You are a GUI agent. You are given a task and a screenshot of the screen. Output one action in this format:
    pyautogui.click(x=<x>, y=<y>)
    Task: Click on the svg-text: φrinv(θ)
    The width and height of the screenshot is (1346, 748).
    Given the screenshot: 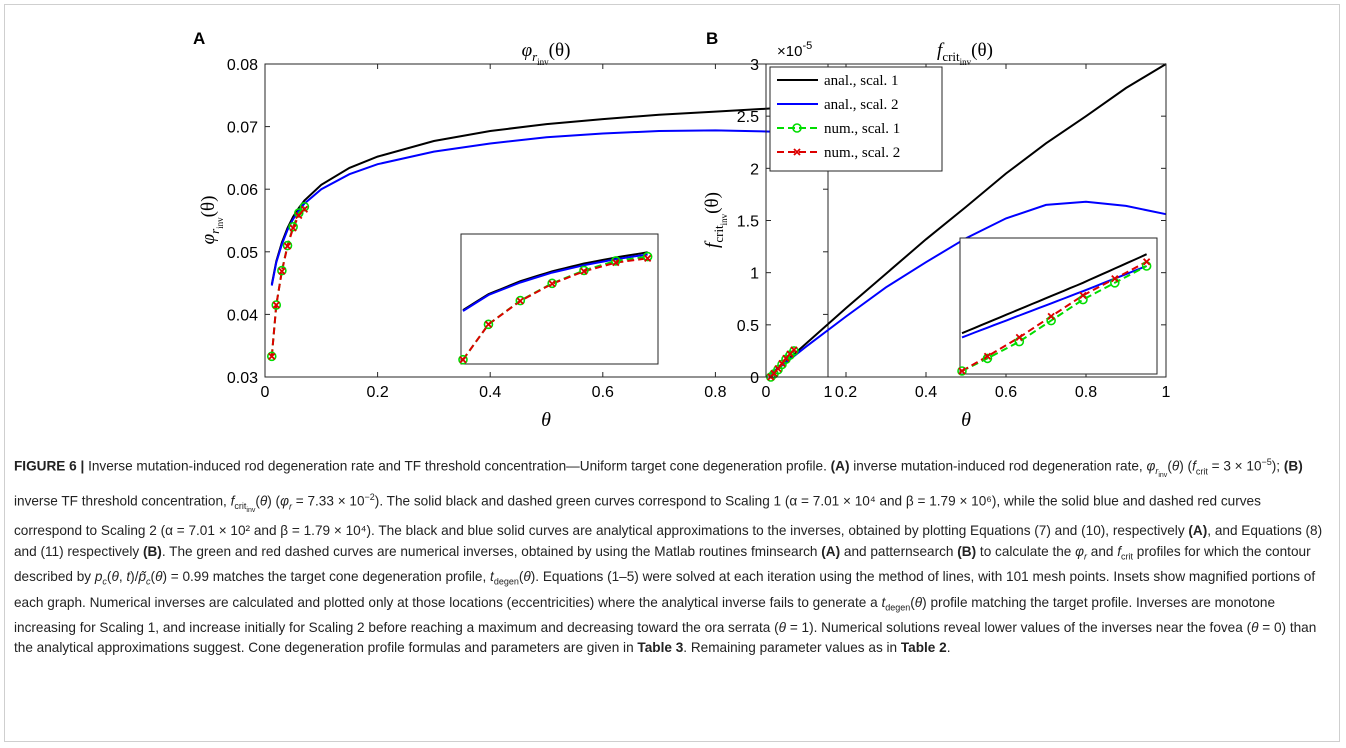 What is the action you would take?
    pyautogui.click(x=211, y=220)
    